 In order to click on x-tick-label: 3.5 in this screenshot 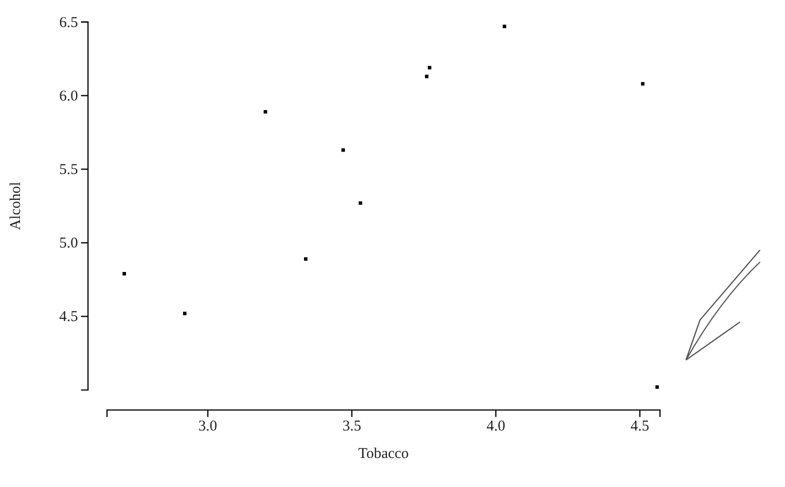, I will do `click(352, 426)`.